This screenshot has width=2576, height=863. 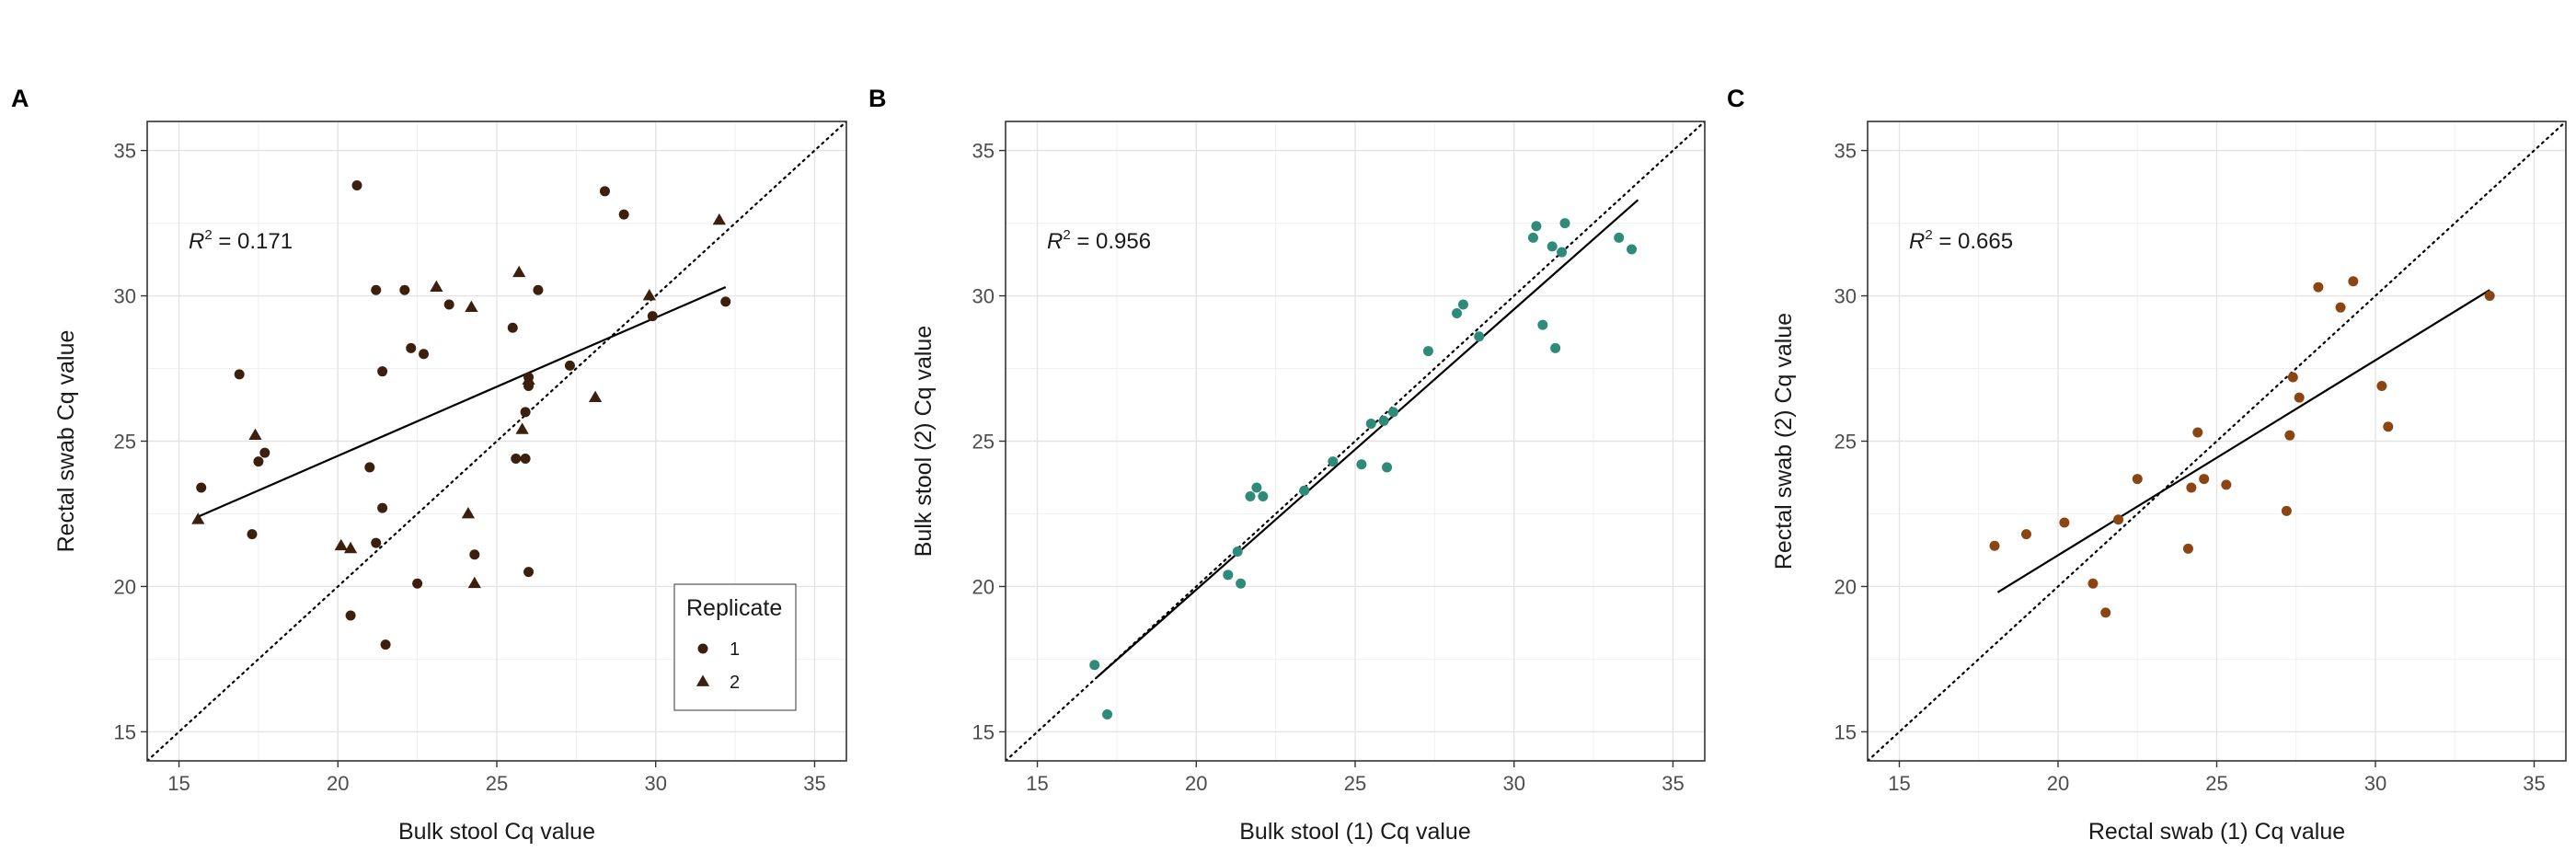 What do you see at coordinates (241, 241) in the screenshot?
I see `r-squared-annotation: R2 = 0.171` at bounding box center [241, 241].